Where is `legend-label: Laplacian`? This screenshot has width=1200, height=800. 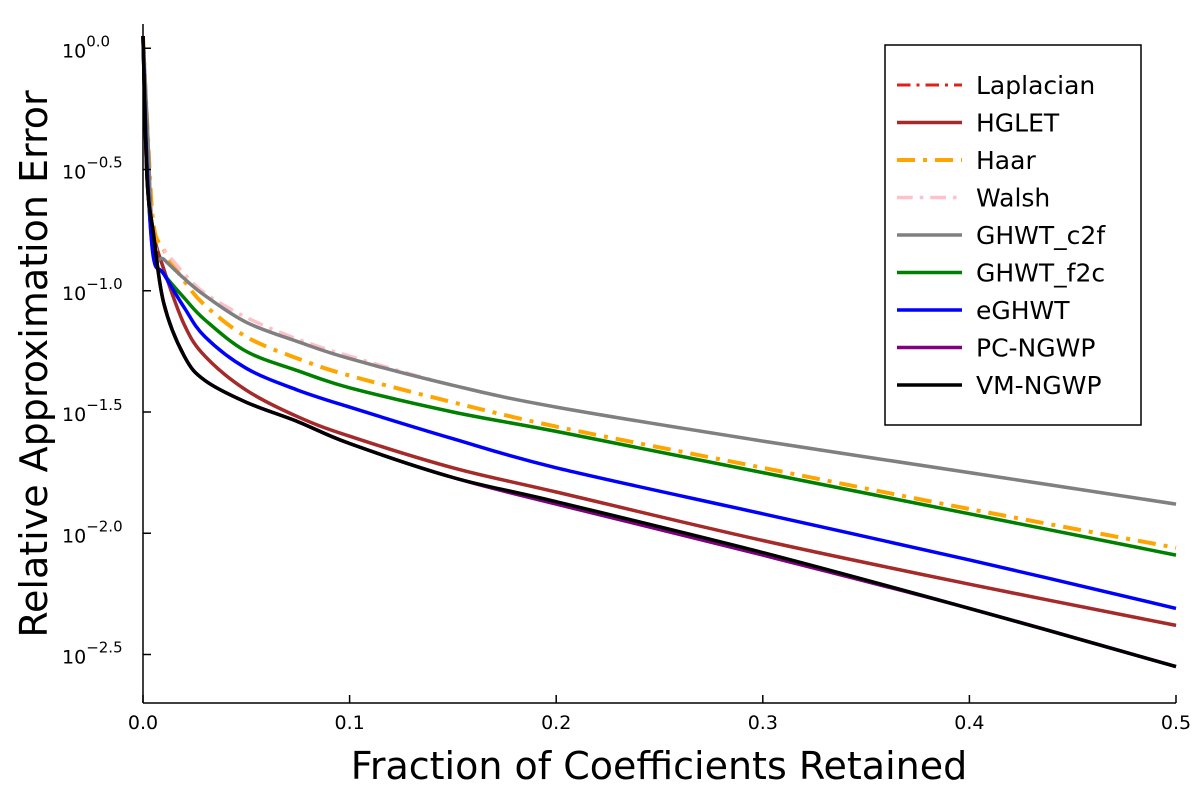
legend-label: Laplacian is located at coordinates (1035, 85).